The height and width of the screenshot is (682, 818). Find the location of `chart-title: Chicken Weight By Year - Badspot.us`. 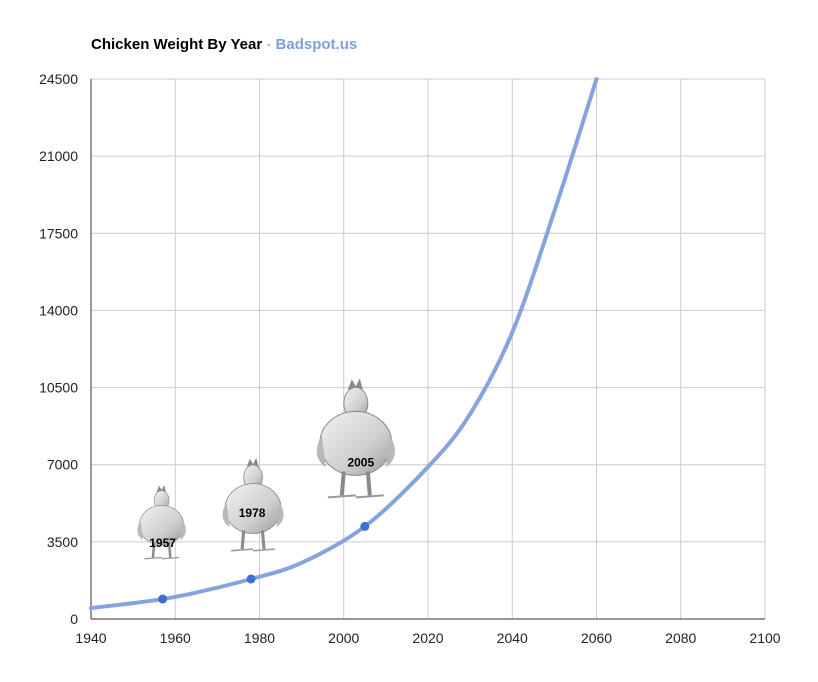

chart-title: Chicken Weight By Year - Badspot.us is located at coordinates (224, 44).